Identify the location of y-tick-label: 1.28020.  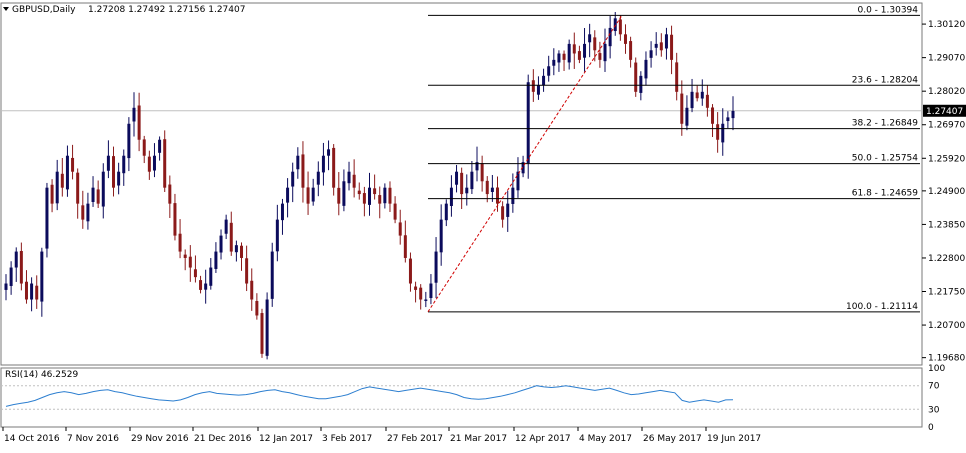
(946, 92).